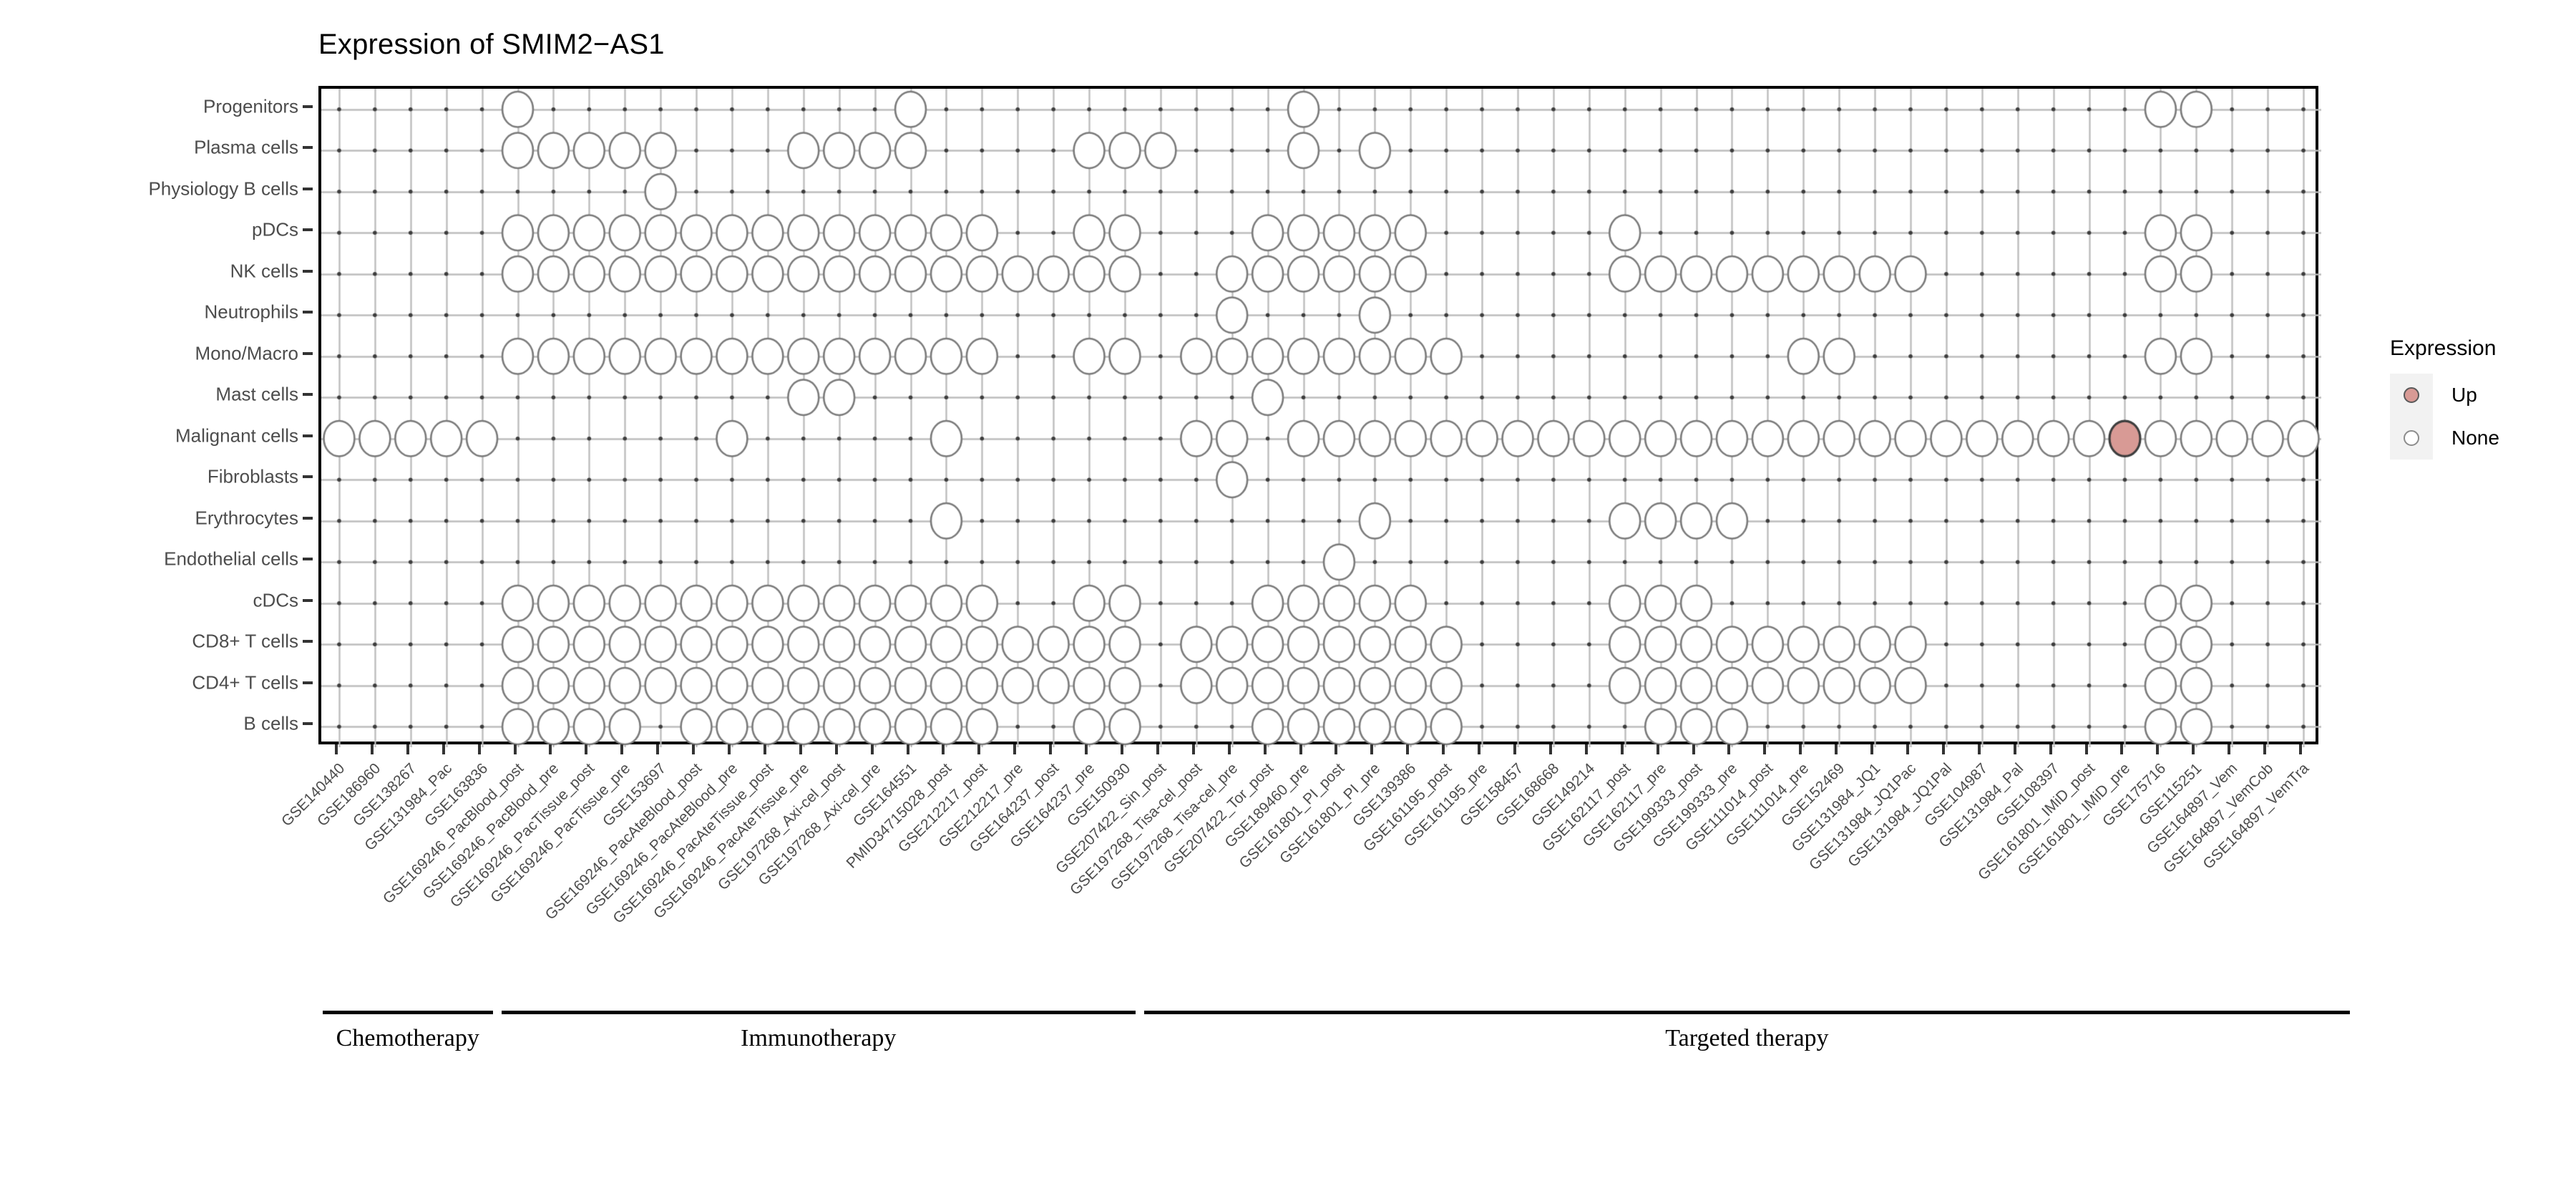  Describe the element at coordinates (2479, 438) in the screenshot. I see `legend-item-none: None` at that location.